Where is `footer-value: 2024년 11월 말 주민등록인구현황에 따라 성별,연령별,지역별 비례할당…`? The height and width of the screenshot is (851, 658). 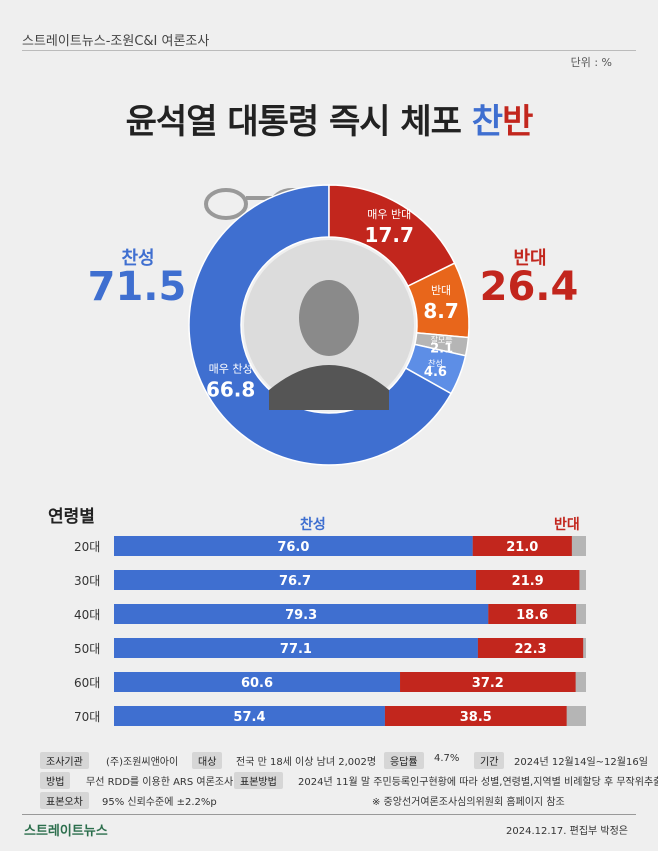 footer-value: 2024년 11월 말 주민등록인구현황에 따라 성별,연령별,지역별 비례할당… is located at coordinates (478, 782).